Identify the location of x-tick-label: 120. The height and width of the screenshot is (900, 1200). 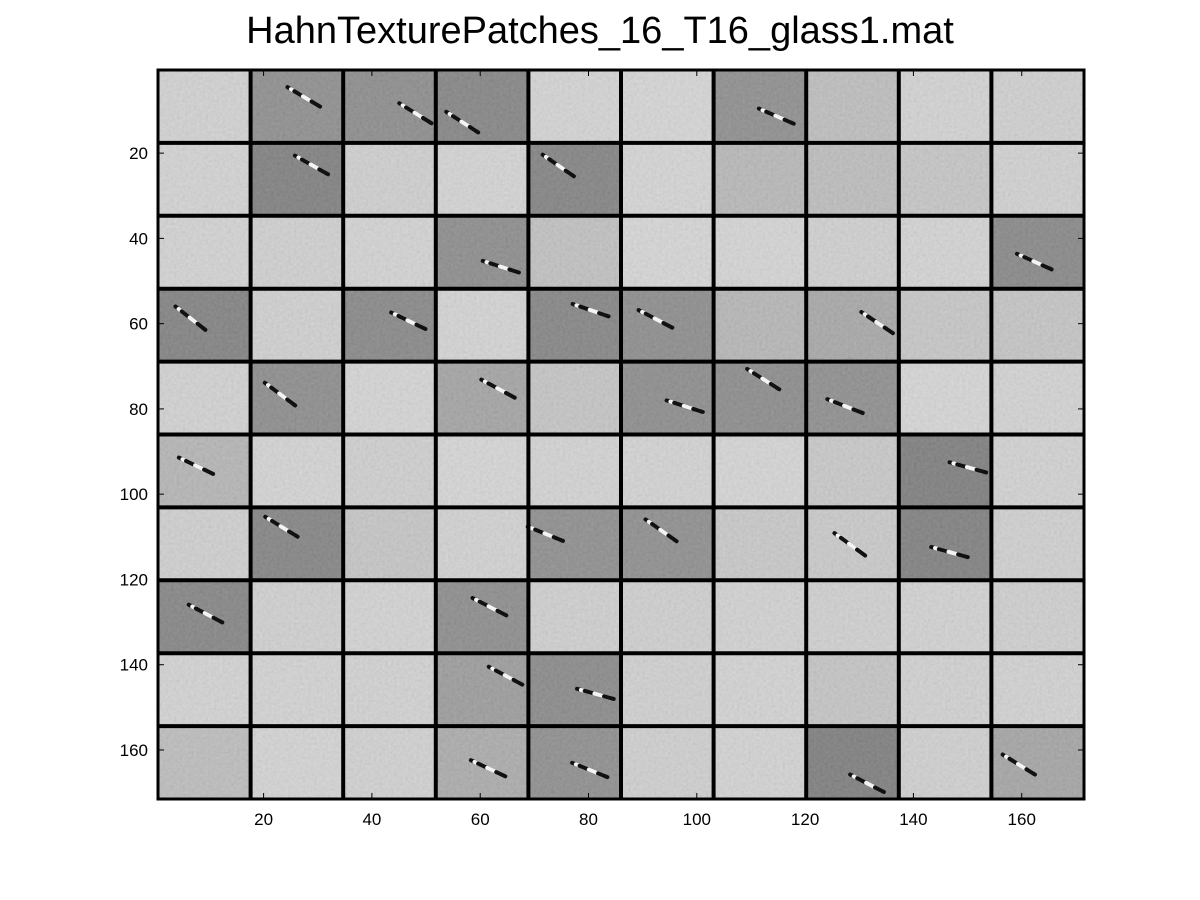
(805, 819).